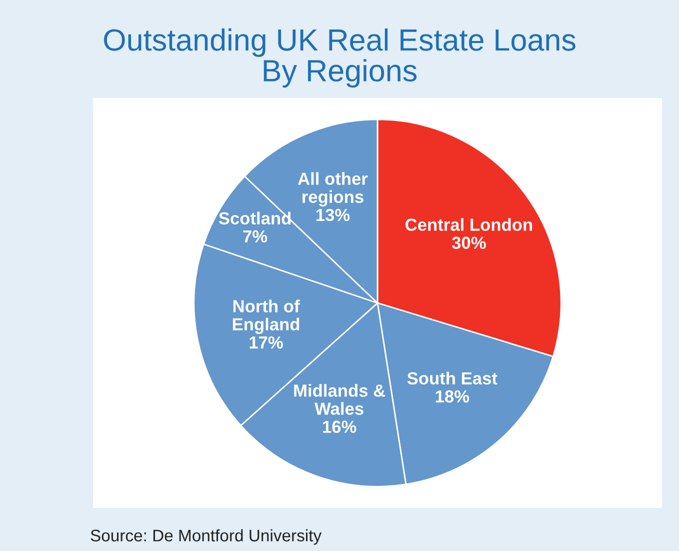 The height and width of the screenshot is (551, 679). Describe the element at coordinates (333, 189) in the screenshot. I see `slice-label: All other regions` at that location.